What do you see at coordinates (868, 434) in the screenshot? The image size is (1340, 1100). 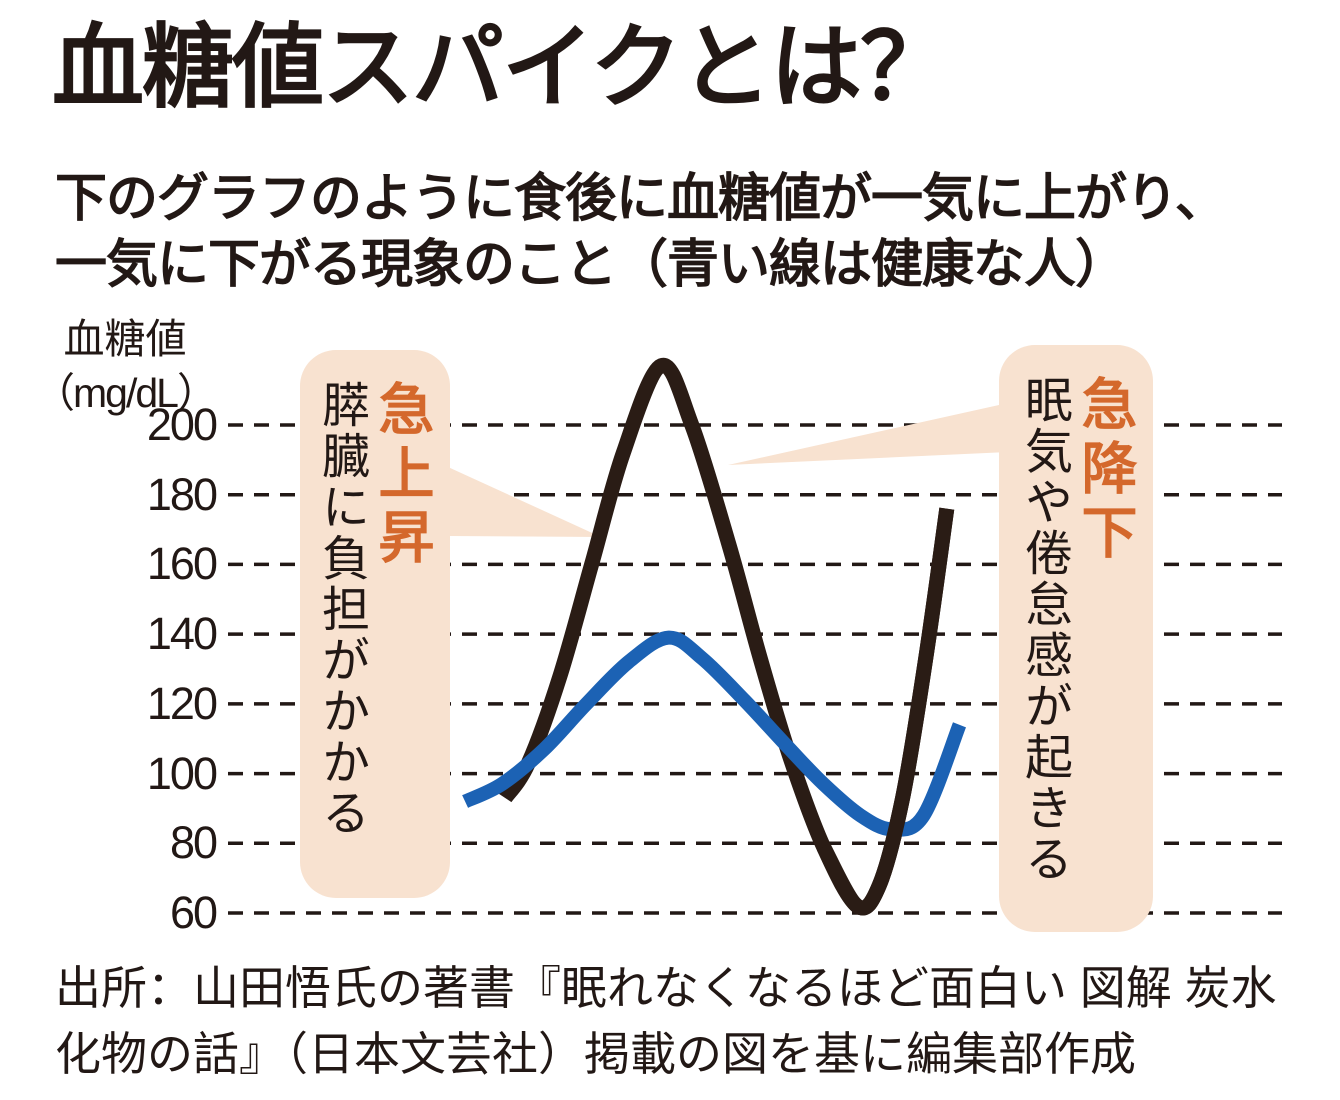 I see `callout-pointer-right` at bounding box center [868, 434].